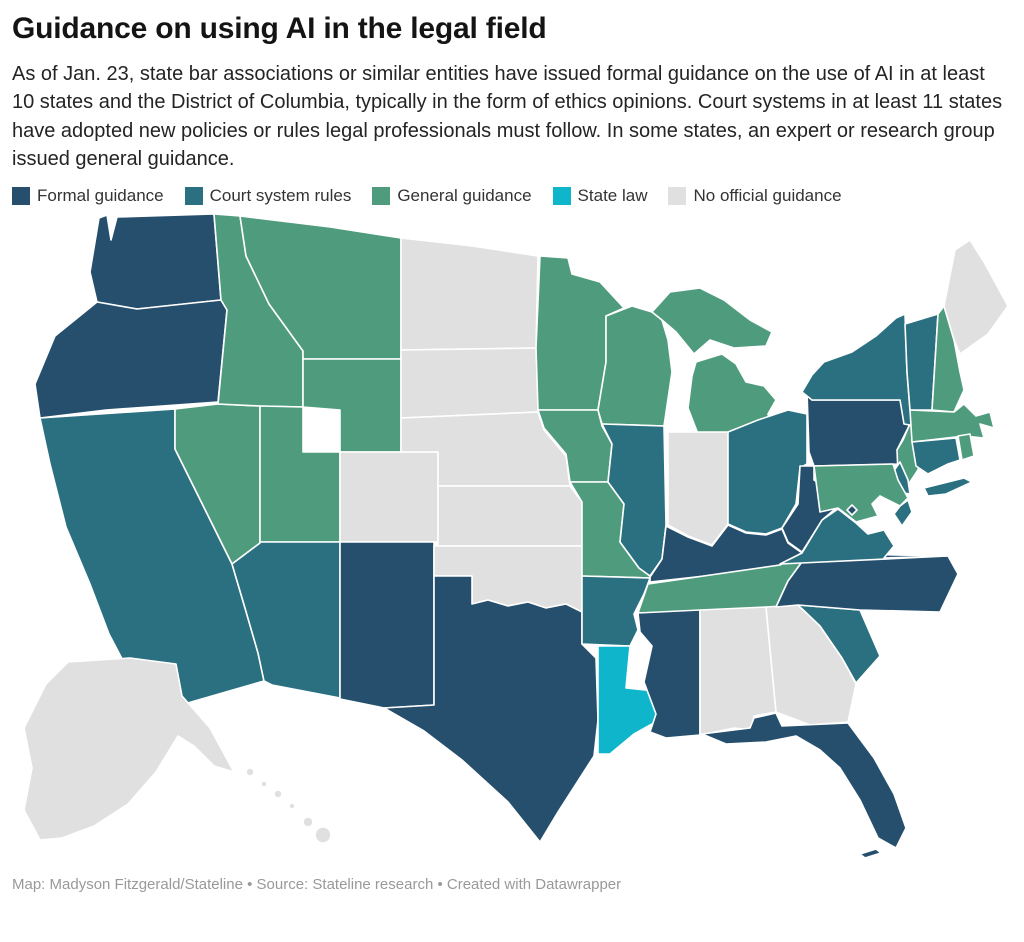 Image resolution: width=1024 pixels, height=942 pixels. I want to click on page-title: Guidance on using AI in the legal field, so click(279, 28).